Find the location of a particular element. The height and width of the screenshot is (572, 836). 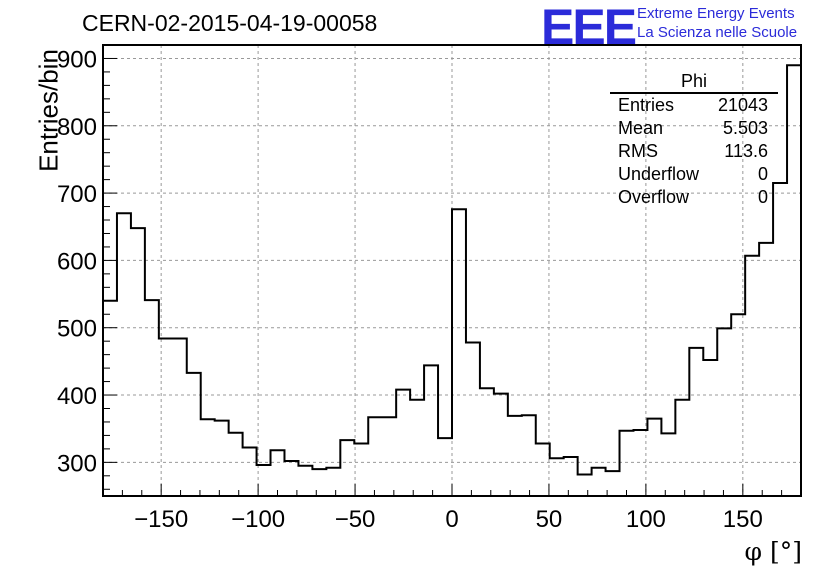

x-tick-label: 100 is located at coordinates (646, 519).